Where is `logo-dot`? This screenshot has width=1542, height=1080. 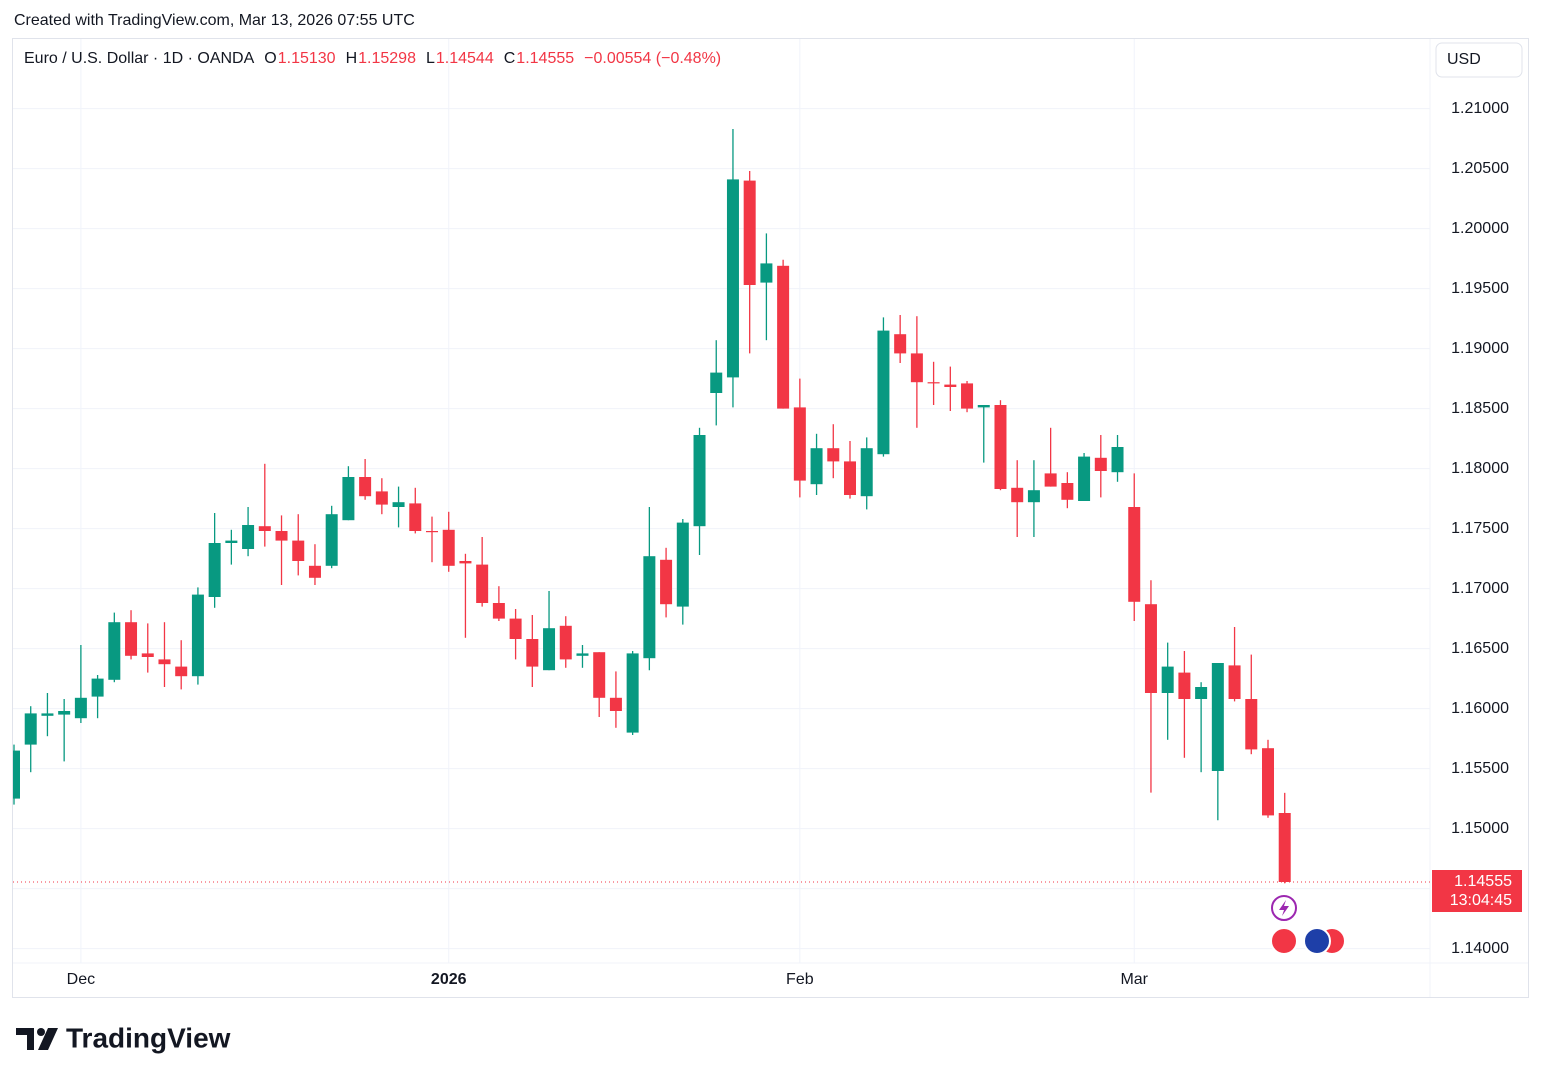 logo-dot is located at coordinates (41, 1032).